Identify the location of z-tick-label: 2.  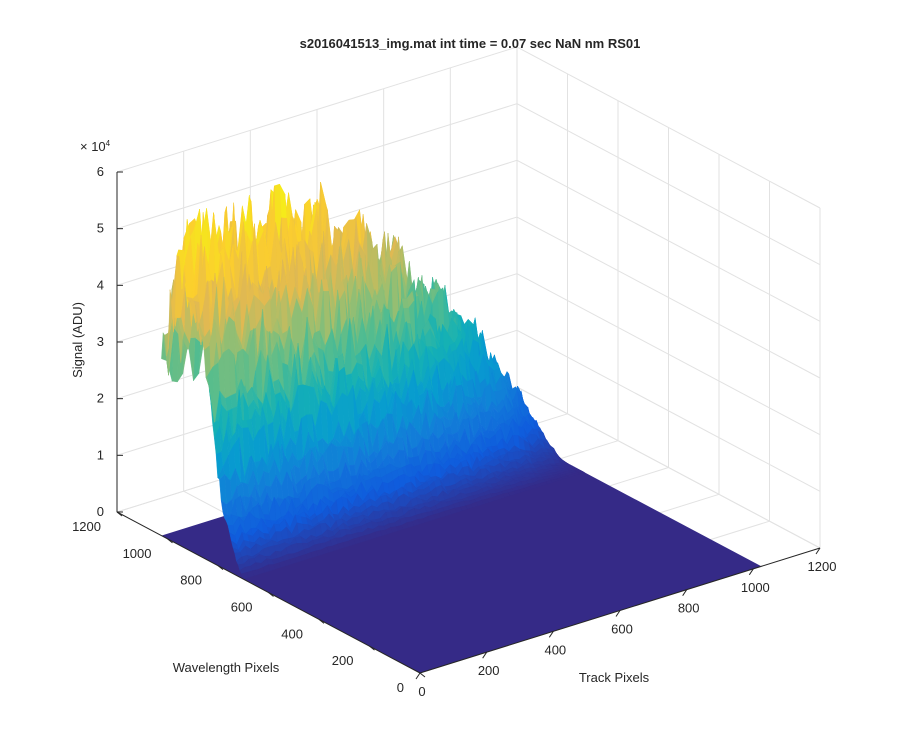
(100, 398).